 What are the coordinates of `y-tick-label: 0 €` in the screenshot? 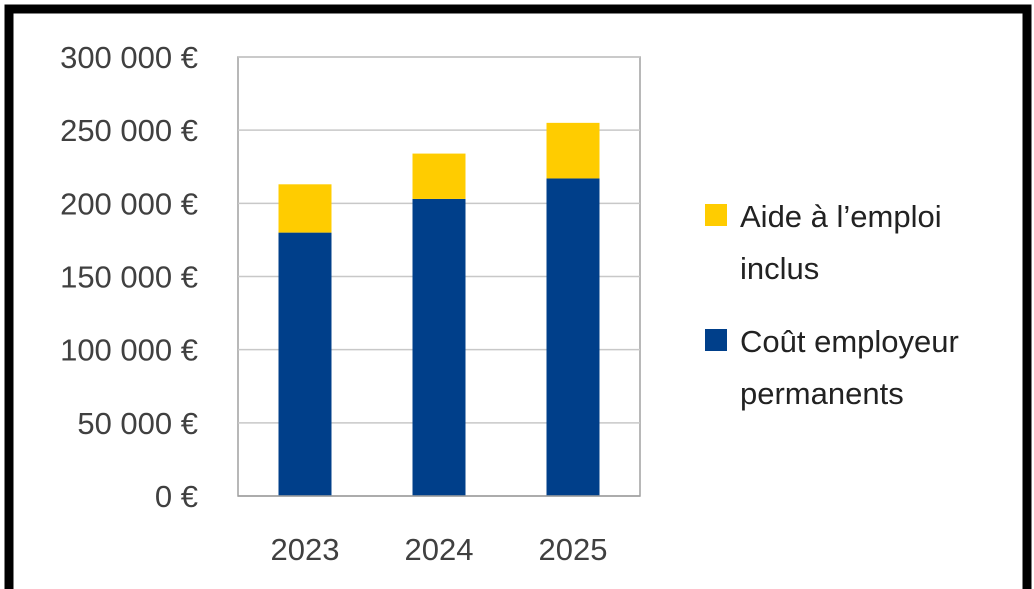 It's located at (176, 496).